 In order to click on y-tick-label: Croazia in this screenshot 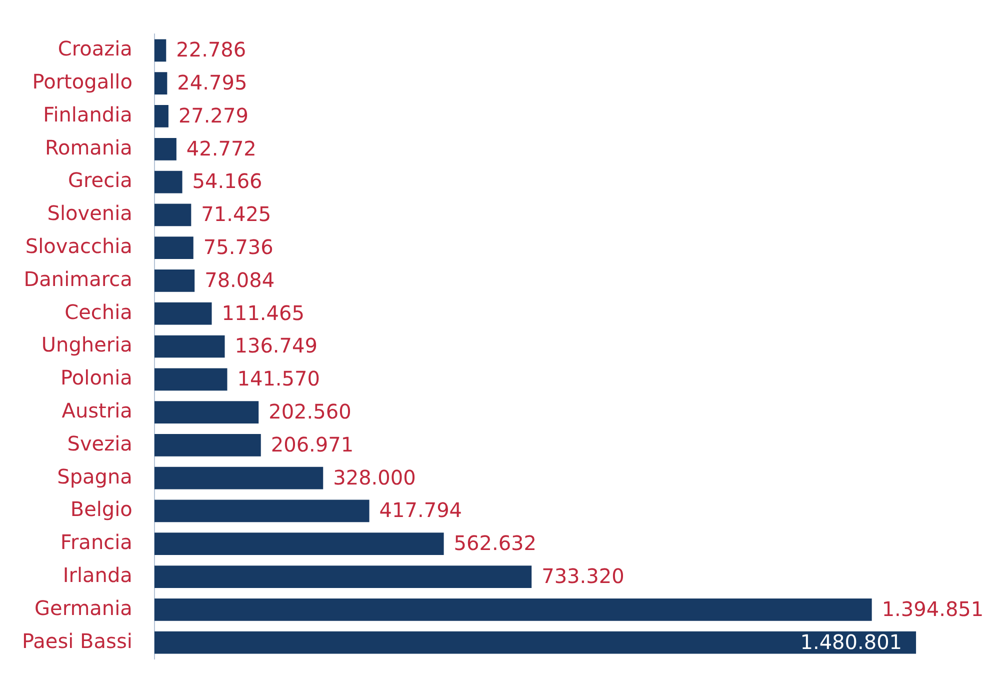, I will do `click(95, 48)`.